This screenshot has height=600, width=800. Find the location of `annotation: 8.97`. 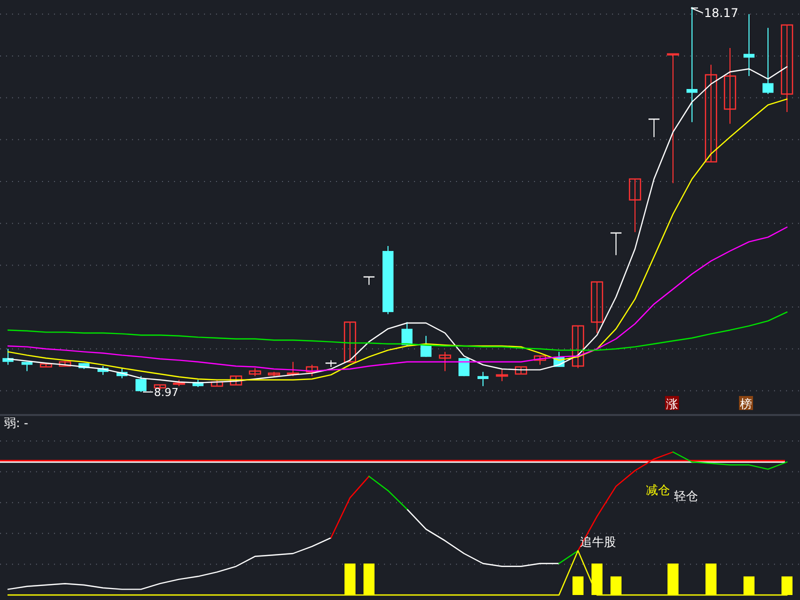

annotation: 8.97 is located at coordinates (166, 392).